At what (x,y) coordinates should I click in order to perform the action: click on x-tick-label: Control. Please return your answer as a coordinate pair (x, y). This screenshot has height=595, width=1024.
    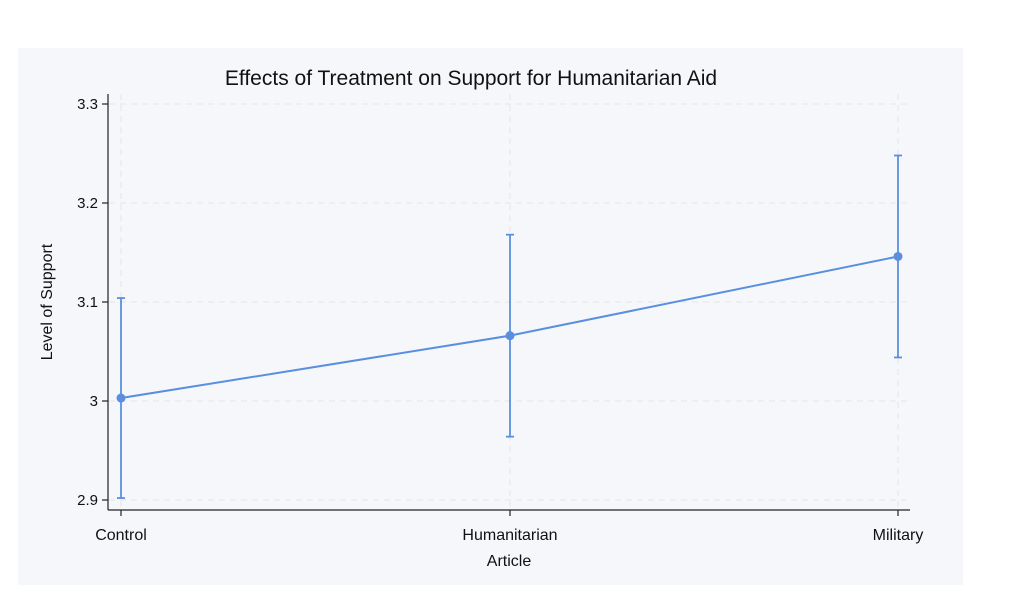
    Looking at the image, I should click on (121, 535).